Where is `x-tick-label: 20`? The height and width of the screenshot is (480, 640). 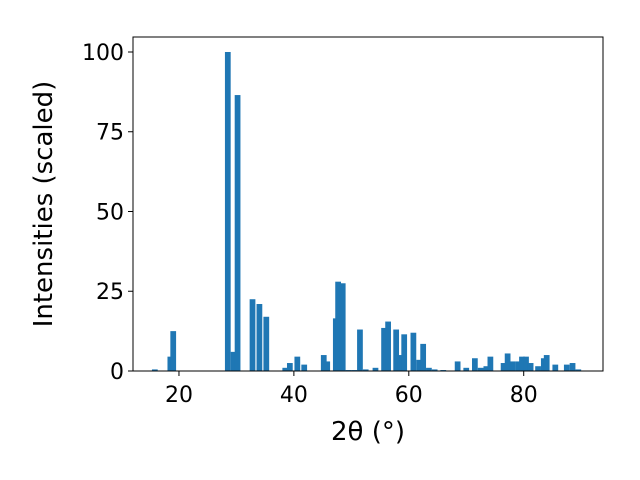
x-tick-label: 20 is located at coordinates (179, 395).